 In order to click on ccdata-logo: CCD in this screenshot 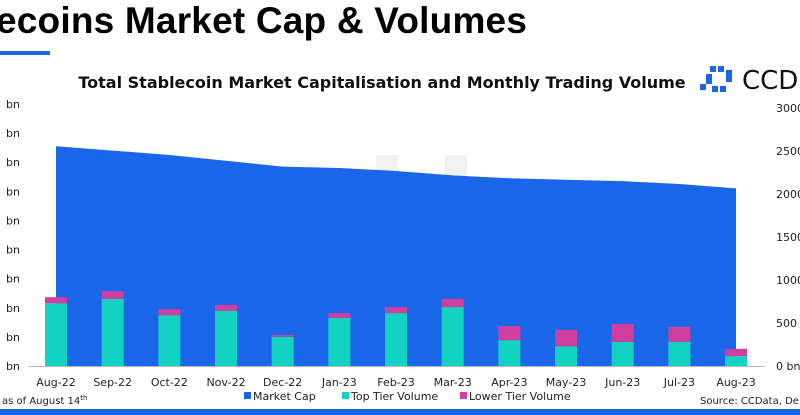, I will do `click(749, 81)`.